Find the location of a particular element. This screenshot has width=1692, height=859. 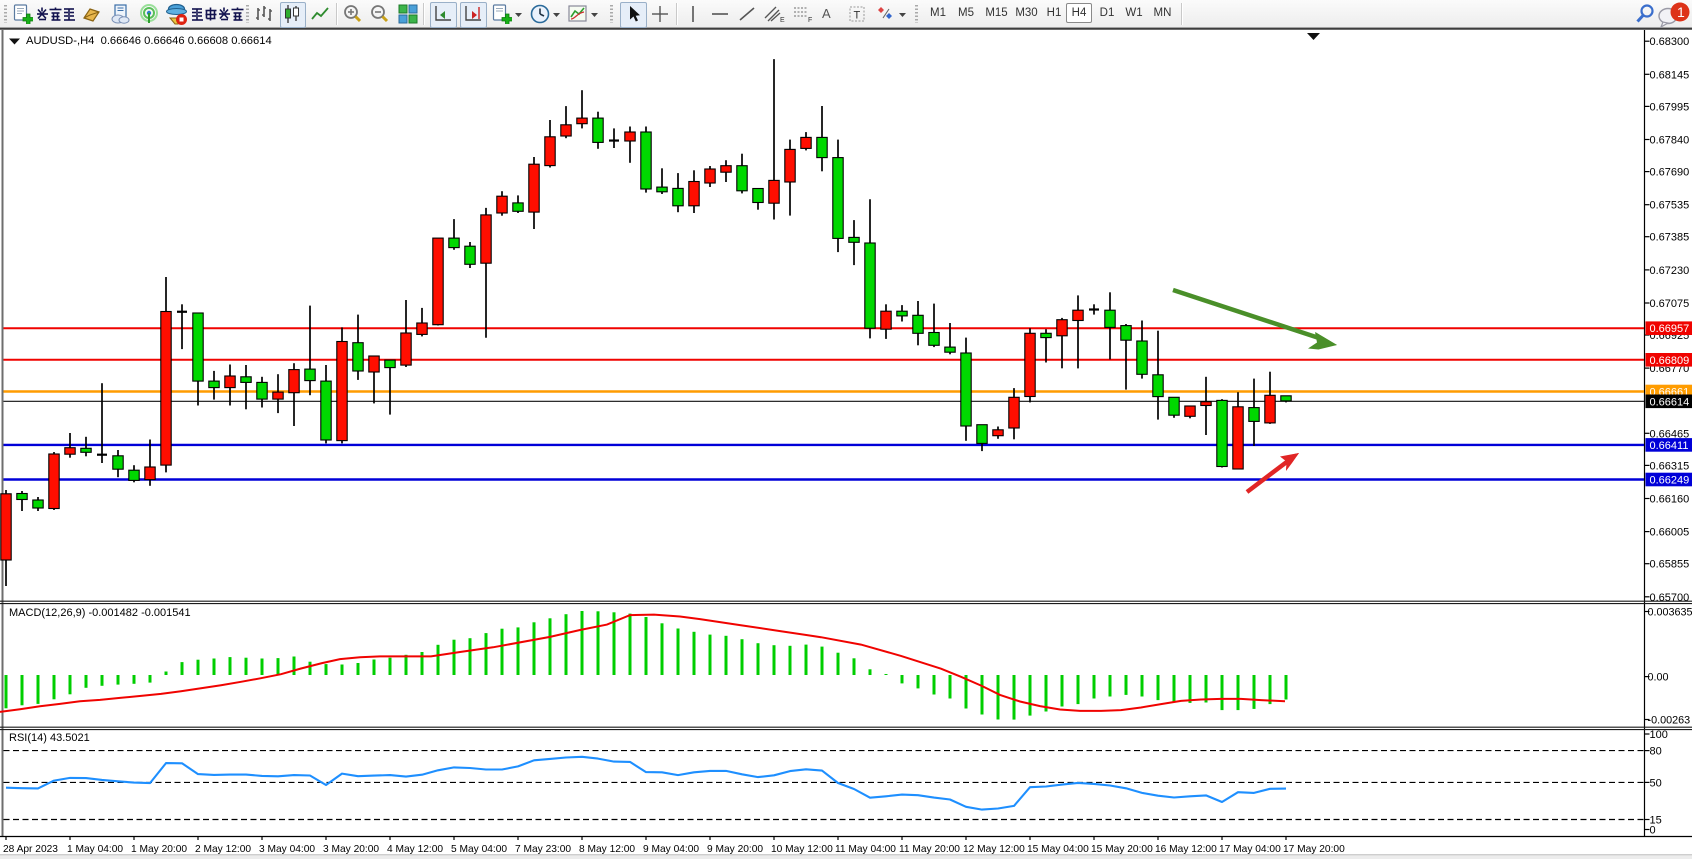

svg-text: 0.66249 is located at coordinates (1670, 481).